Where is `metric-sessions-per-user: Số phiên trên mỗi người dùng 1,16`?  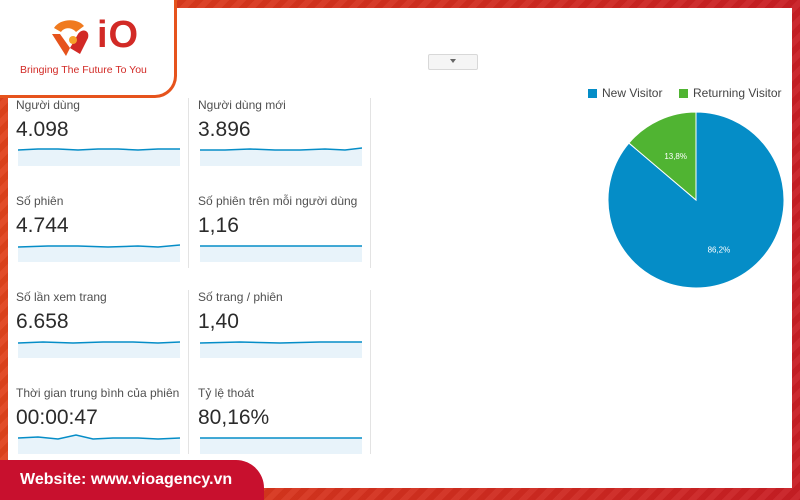 metric-sessions-per-user: Số phiên trên mỗi người dùng 1,16 is located at coordinates (282, 232).